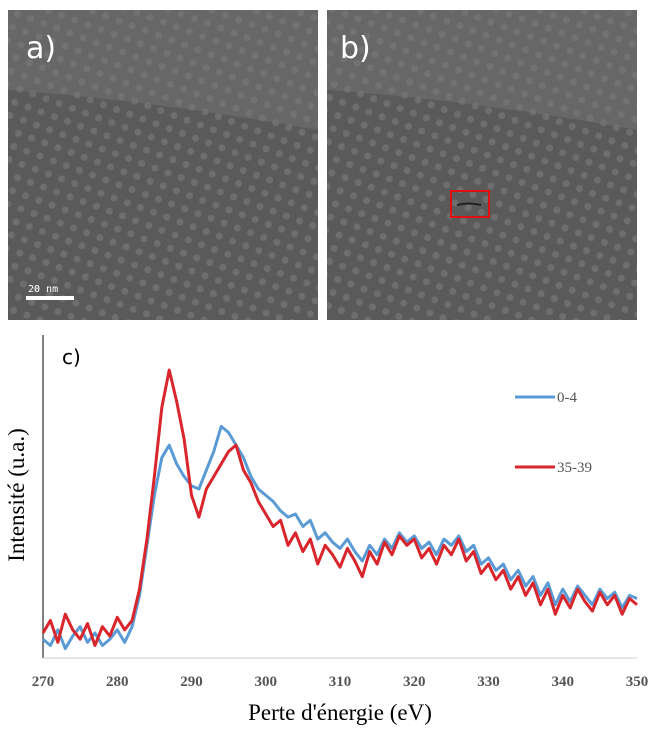  What do you see at coordinates (191, 682) in the screenshot?
I see `x-tick-label: 290` at bounding box center [191, 682].